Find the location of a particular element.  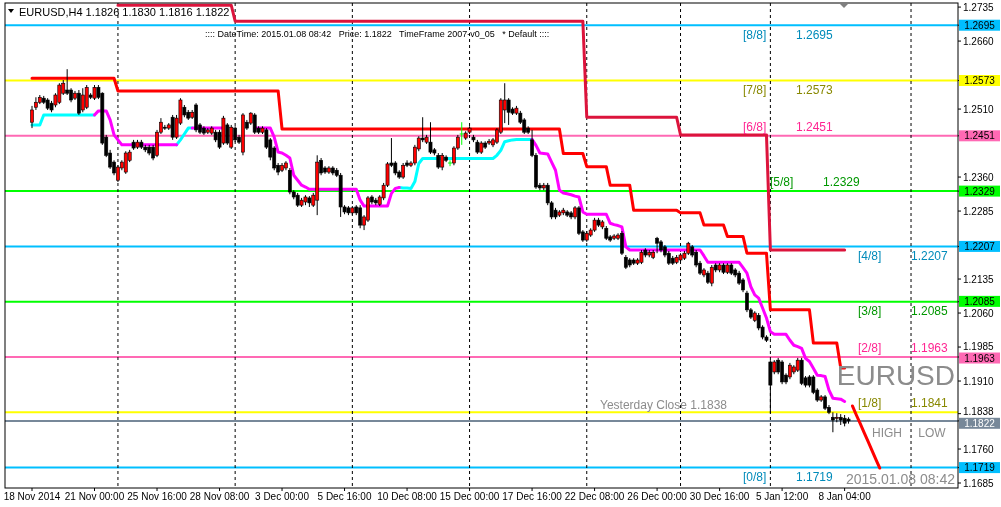

y-tick-label: 1.2085 is located at coordinates (980, 301).